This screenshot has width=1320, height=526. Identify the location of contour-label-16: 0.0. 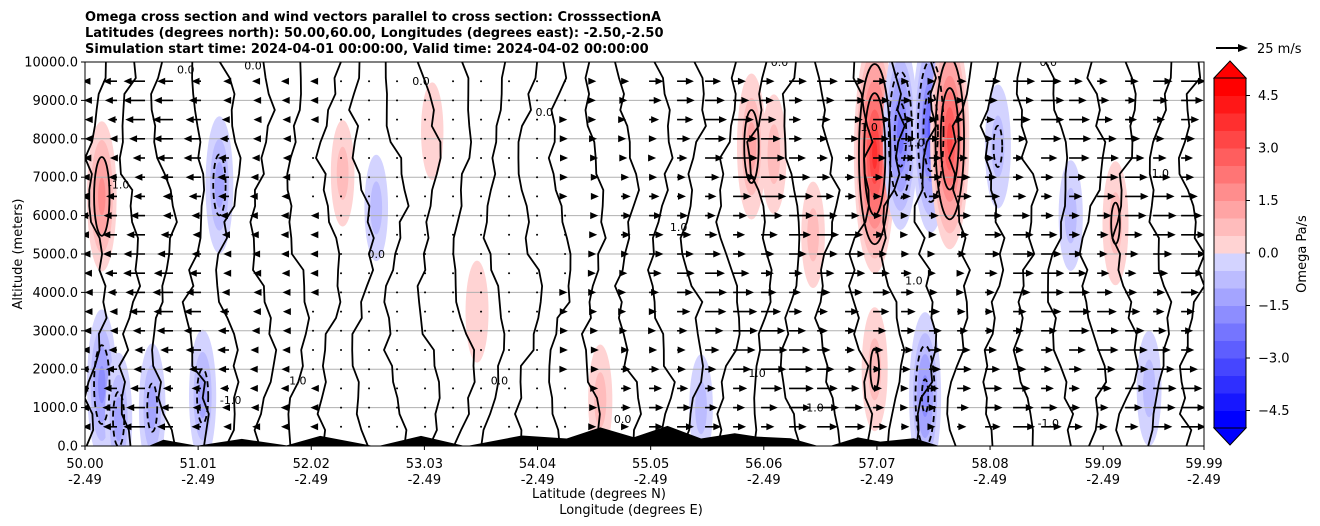
(623, 419).